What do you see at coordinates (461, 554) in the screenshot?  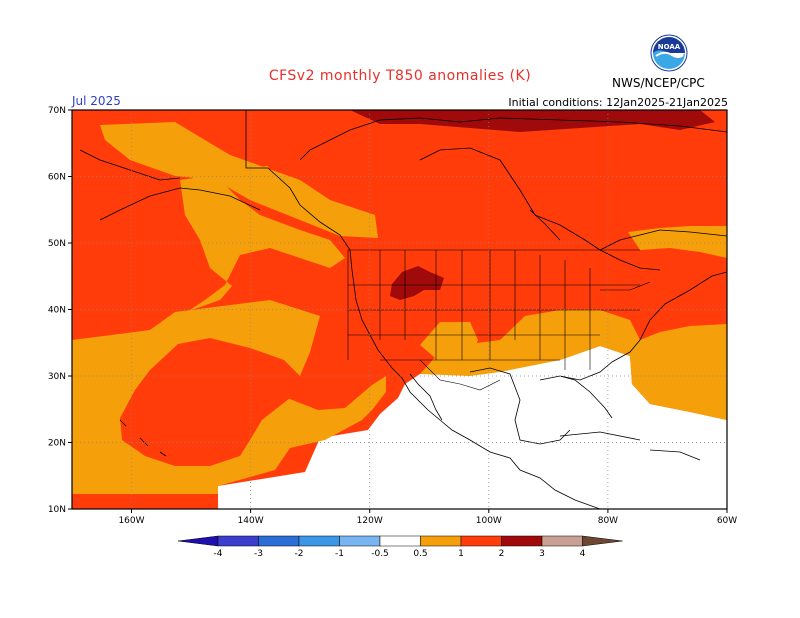 I see `colorbar-tick-label: 1` at bounding box center [461, 554].